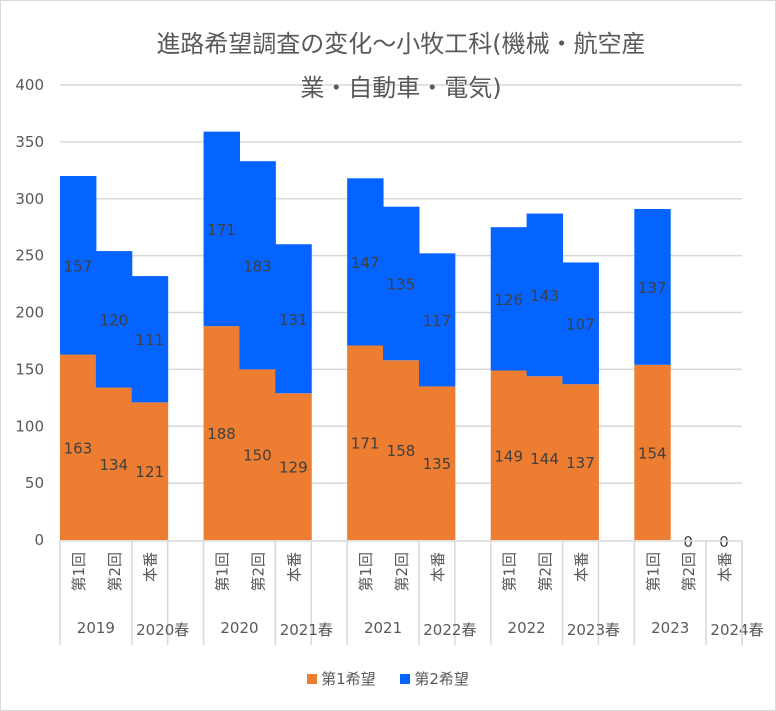  What do you see at coordinates (449, 630) in the screenshot?
I see `x-group-label-spring: 2022春` at bounding box center [449, 630].